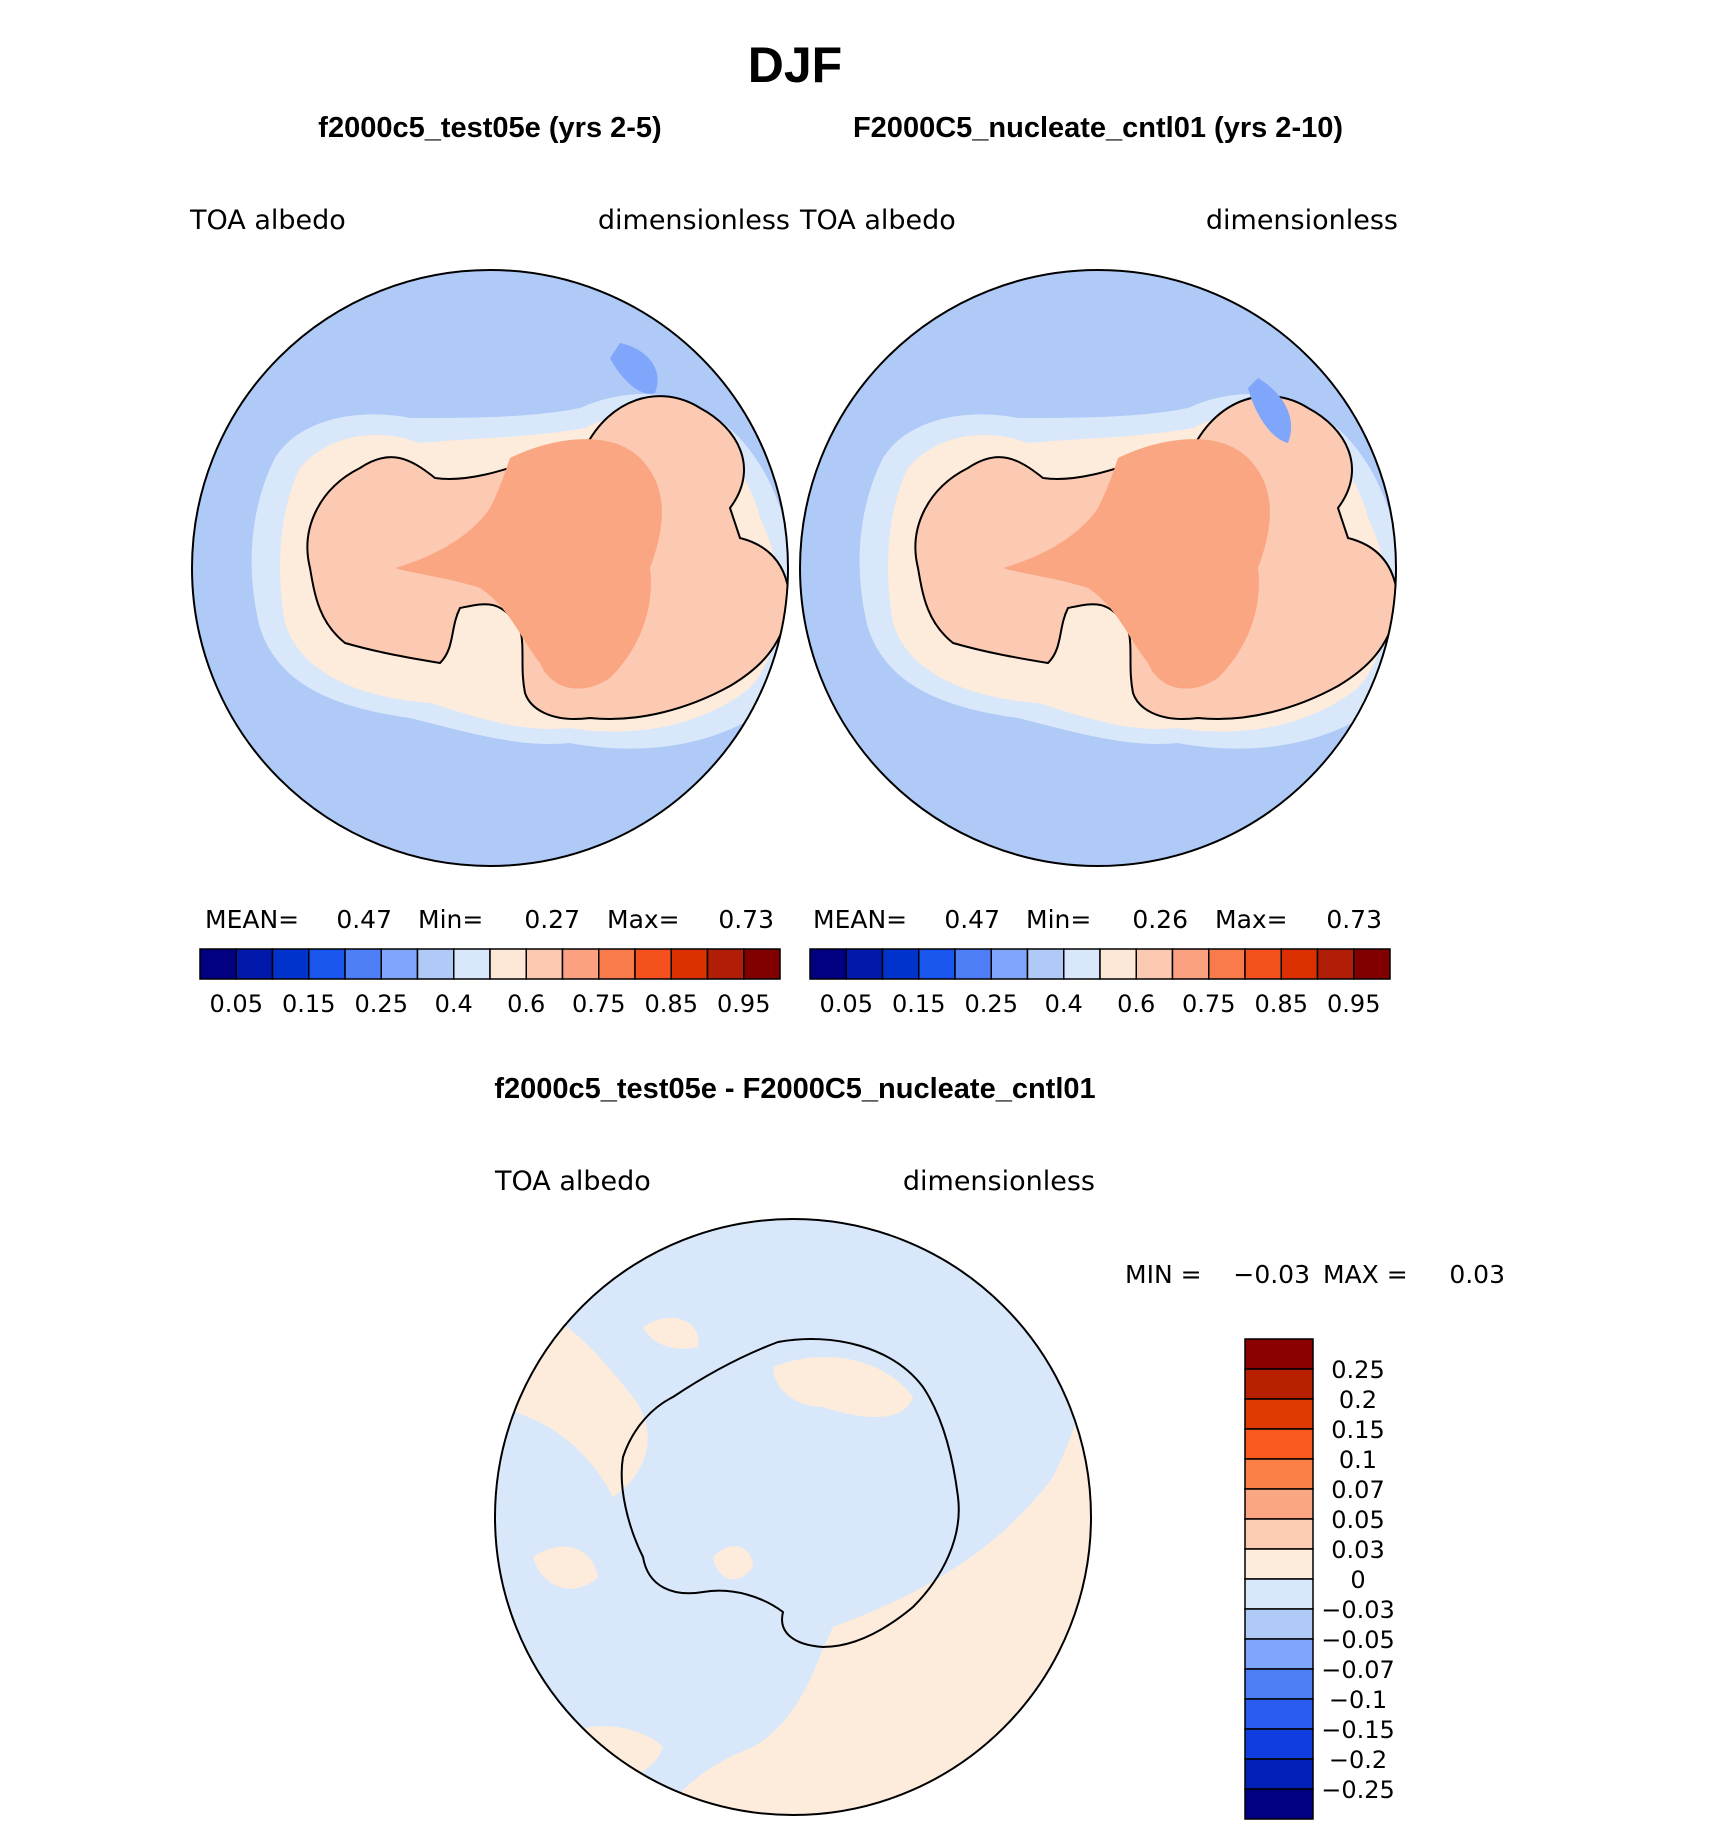  Describe the element at coordinates (1357, 1580) in the screenshot. I see `difference-colorbar-tick-label: 0` at that location.